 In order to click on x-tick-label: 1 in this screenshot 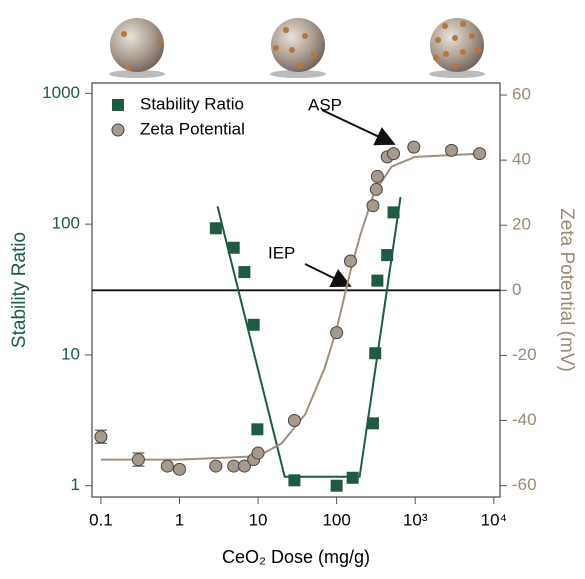, I will do `click(179, 519)`.